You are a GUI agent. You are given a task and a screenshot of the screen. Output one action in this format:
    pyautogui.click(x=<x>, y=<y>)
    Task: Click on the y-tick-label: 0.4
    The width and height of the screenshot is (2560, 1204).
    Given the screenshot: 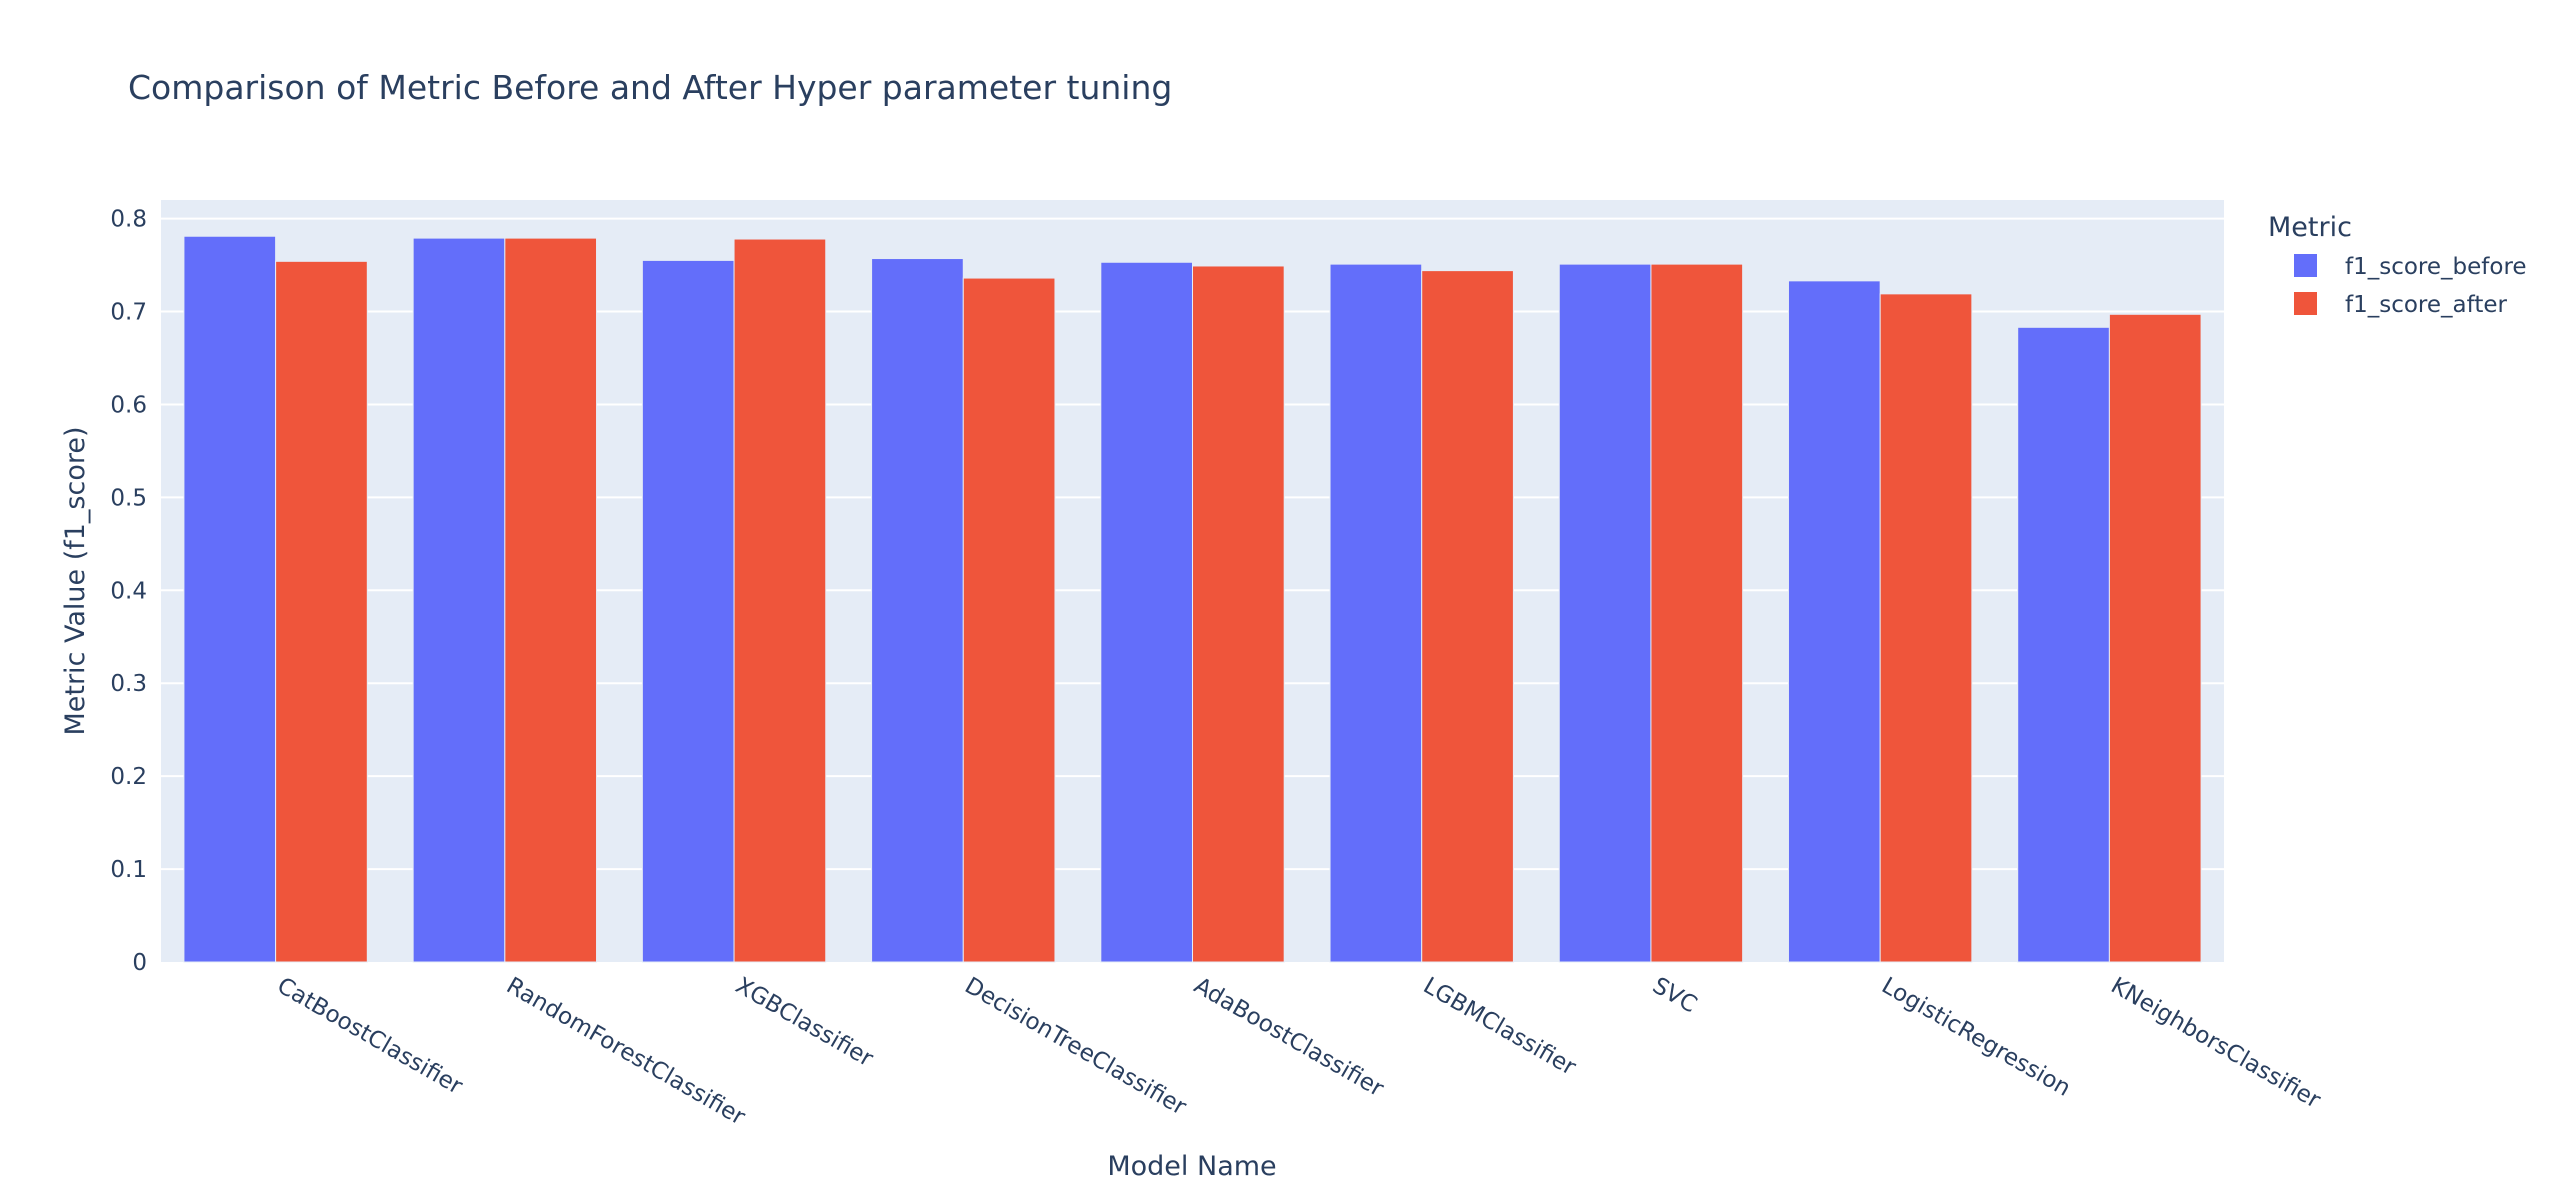 What is the action you would take?
    pyautogui.click(x=128, y=591)
    